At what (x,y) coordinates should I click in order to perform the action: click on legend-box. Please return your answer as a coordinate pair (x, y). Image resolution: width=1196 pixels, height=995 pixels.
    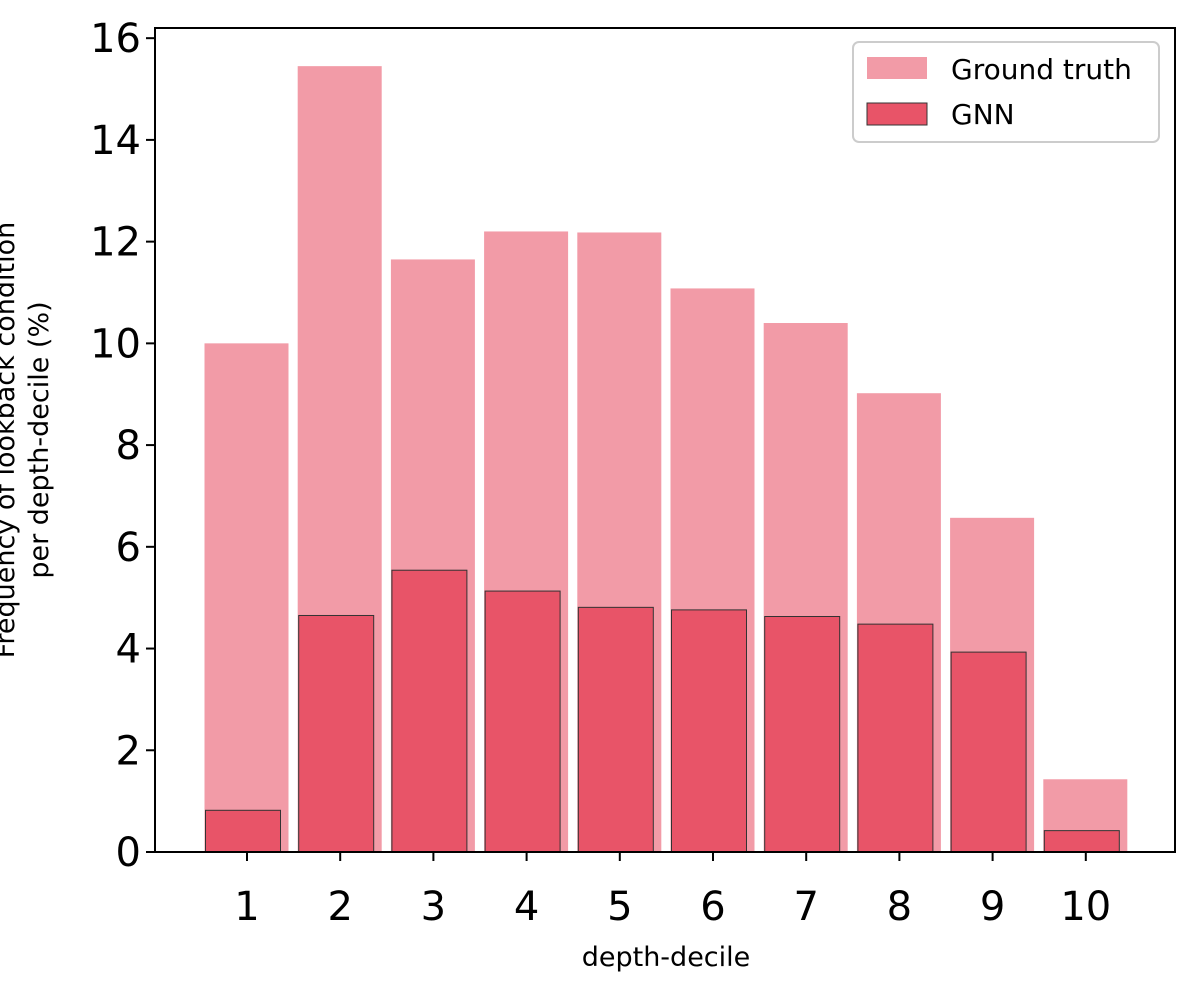
    Looking at the image, I should click on (1006, 92).